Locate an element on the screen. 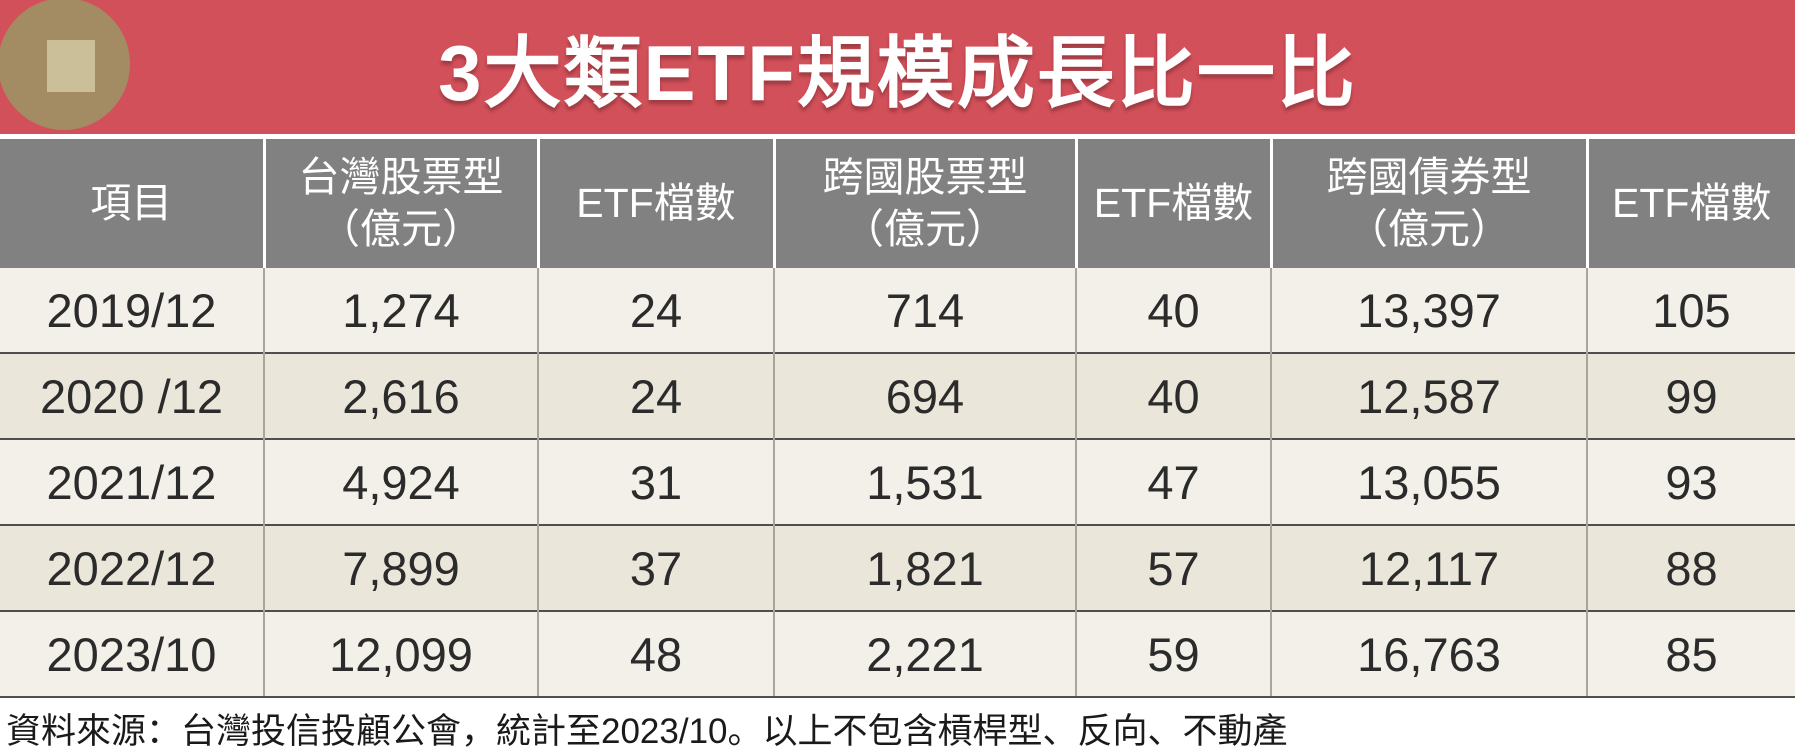 Image resolution: width=1795 pixels, height=748 pixels. table-cell: 1,821 is located at coordinates (924, 567).